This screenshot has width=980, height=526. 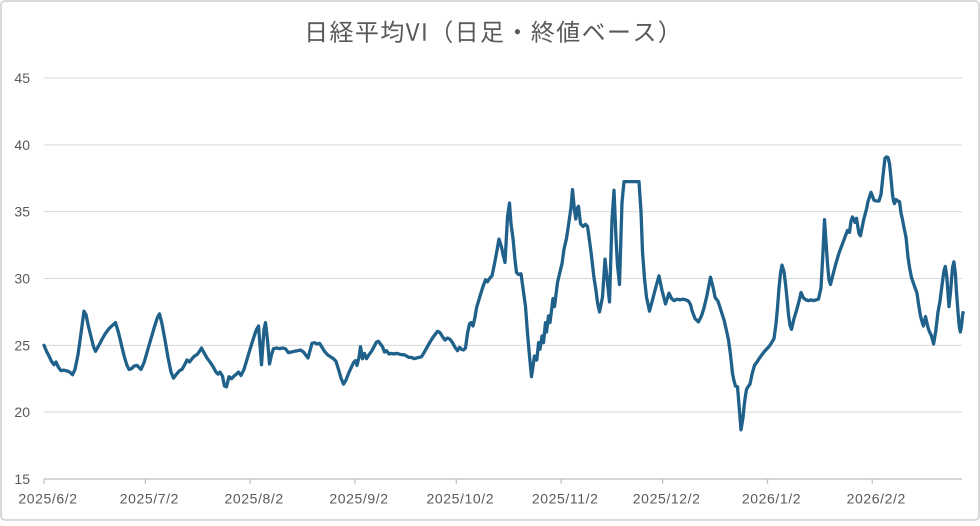 I want to click on svg-text: 30, so click(x=22, y=279).